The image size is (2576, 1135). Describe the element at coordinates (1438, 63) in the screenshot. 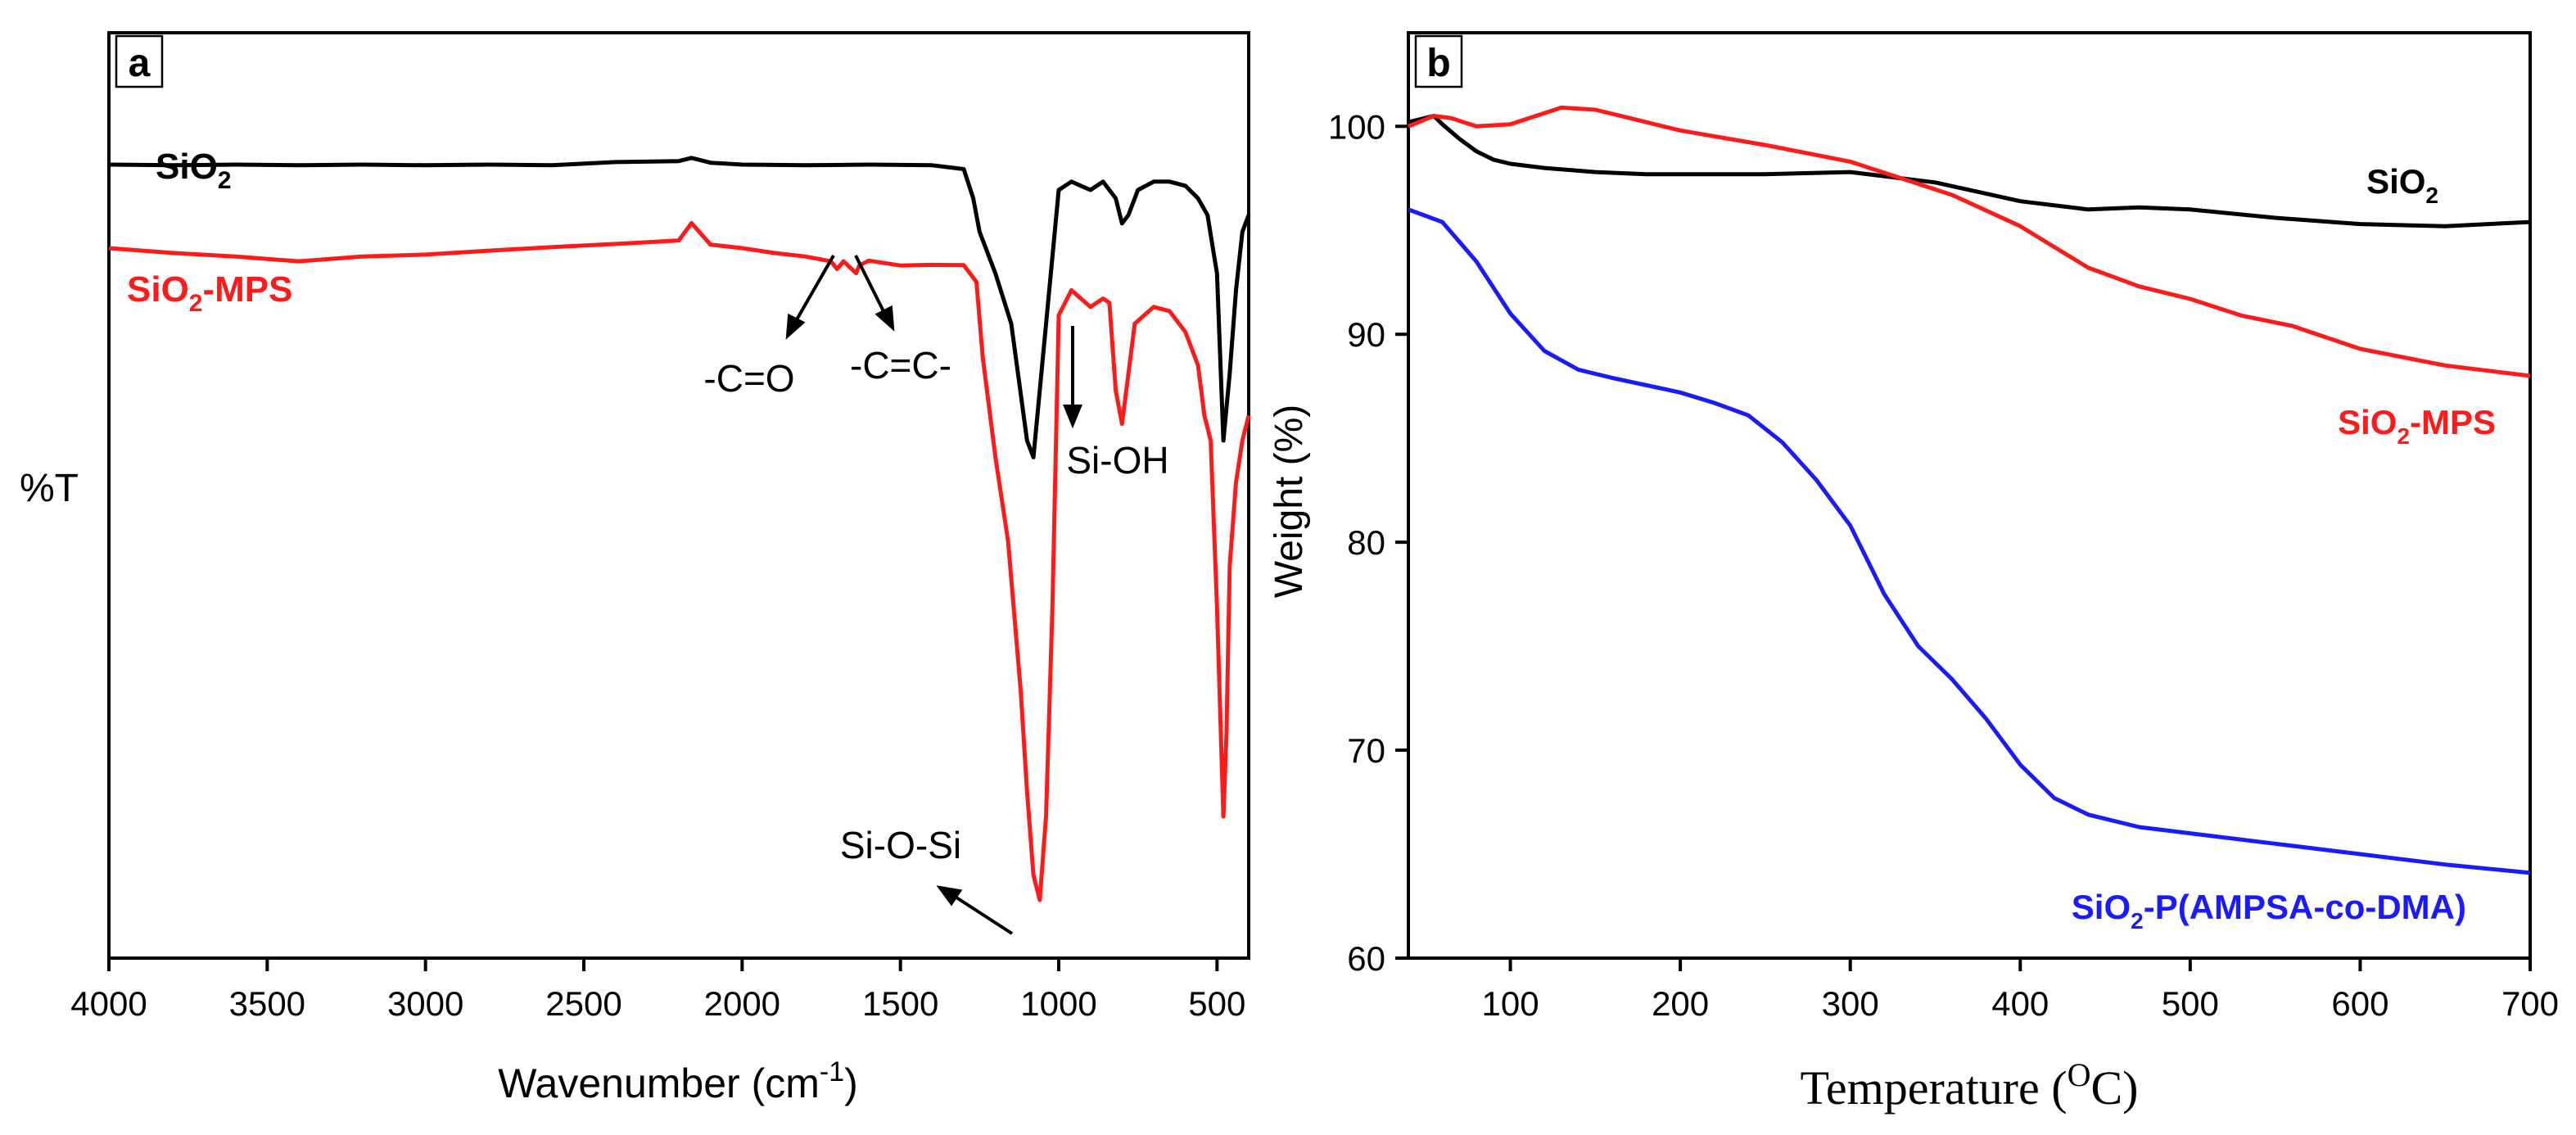

I see `panel-b-label: b` at that location.